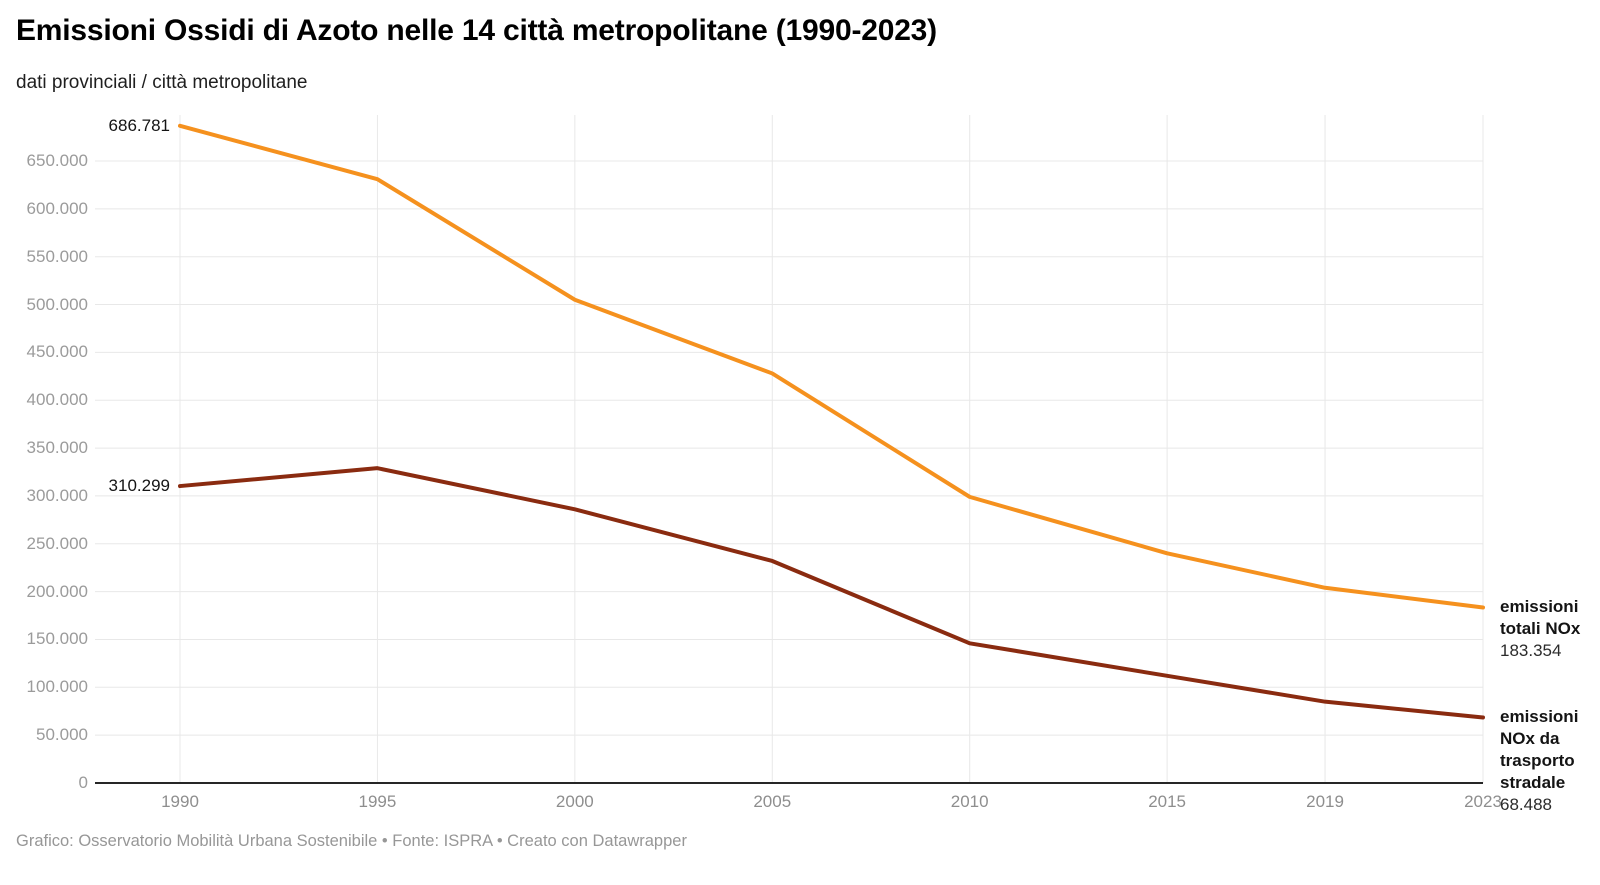 Image resolution: width=1600 pixels, height=885 pixels. What do you see at coordinates (57, 208) in the screenshot?
I see `y-tick-label: 600.000` at bounding box center [57, 208].